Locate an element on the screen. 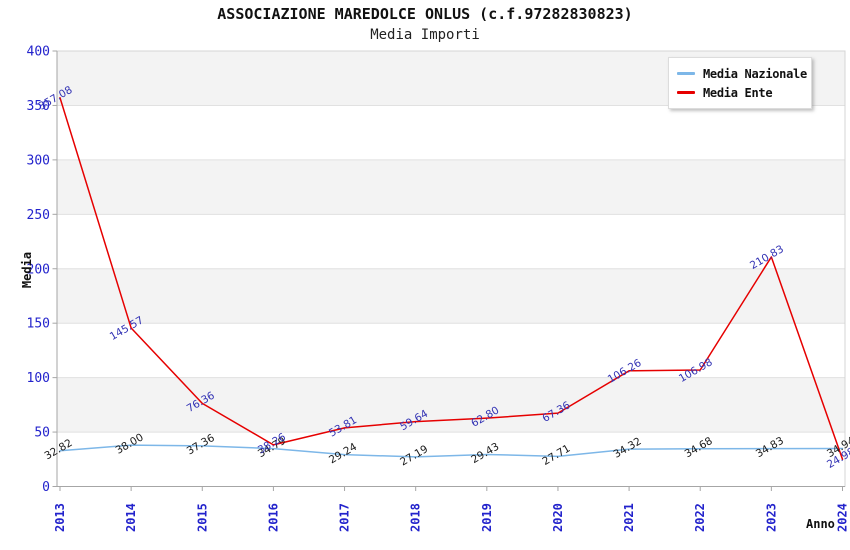 The width and height of the screenshot is (850, 550). svg-text: 2017 is located at coordinates (345, 517).